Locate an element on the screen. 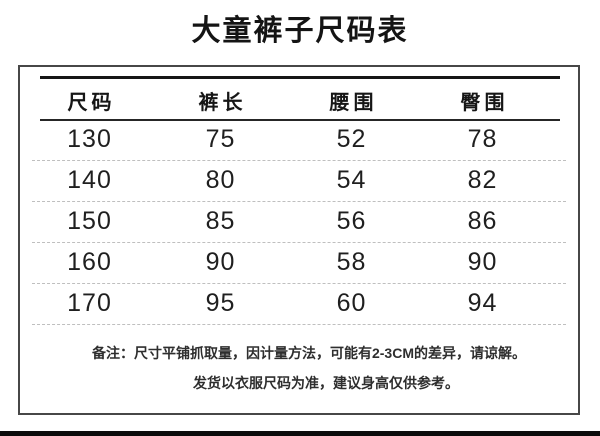 The image size is (600, 436). table-cell-hip: 86 is located at coordinates (482, 221).